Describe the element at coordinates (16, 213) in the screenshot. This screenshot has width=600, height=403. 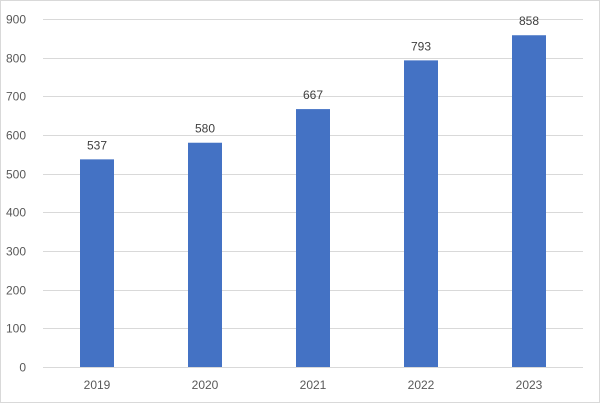
I see `y-tick-label: 400` at that location.